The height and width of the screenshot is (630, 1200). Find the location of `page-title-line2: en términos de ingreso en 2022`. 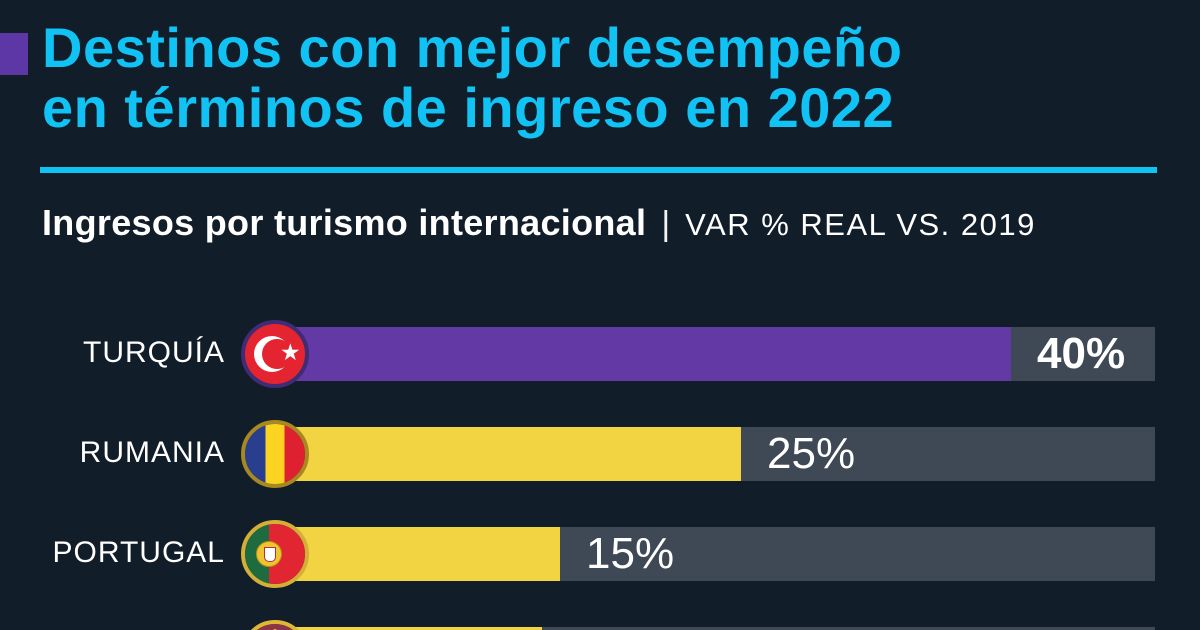

page-title-line2: en términos de ingreso en 2022 is located at coordinates (468, 107).